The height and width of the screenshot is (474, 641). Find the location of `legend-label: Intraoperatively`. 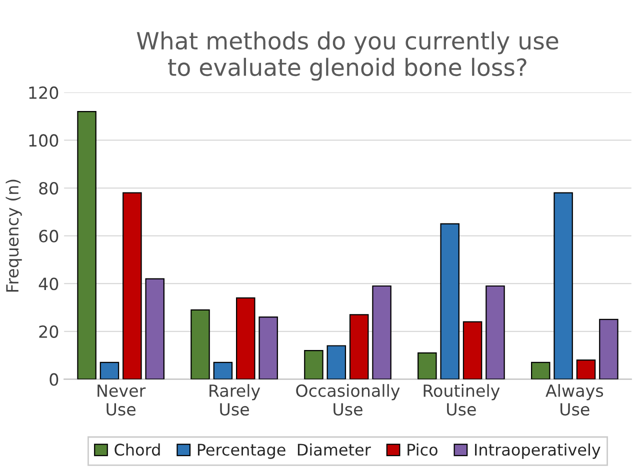

legend-label: Intraoperatively is located at coordinates (537, 451).